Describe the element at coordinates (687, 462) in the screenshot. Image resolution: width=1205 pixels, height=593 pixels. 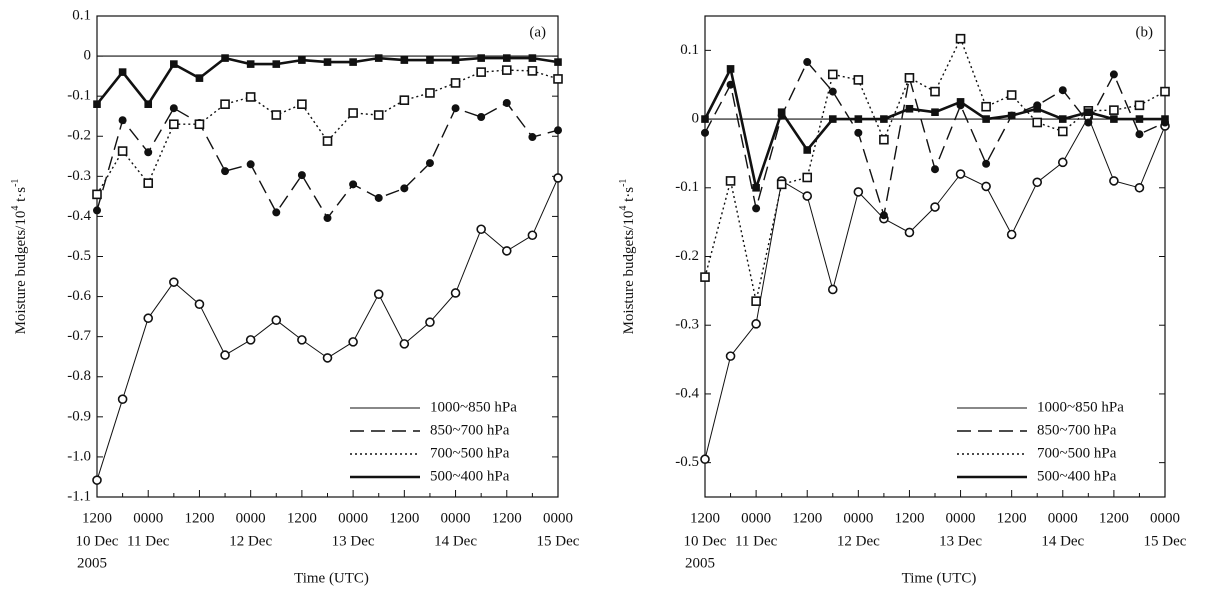
I see `y-tick-label: -0.5` at that location.